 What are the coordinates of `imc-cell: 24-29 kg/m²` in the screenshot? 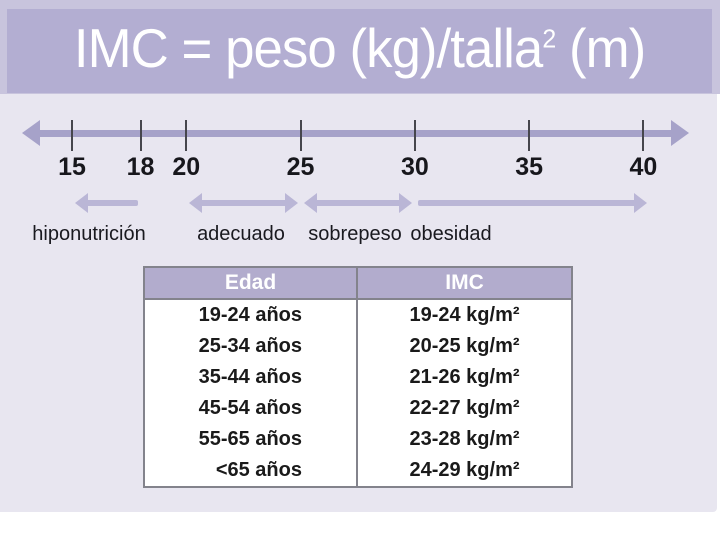 It's located at (464, 470).